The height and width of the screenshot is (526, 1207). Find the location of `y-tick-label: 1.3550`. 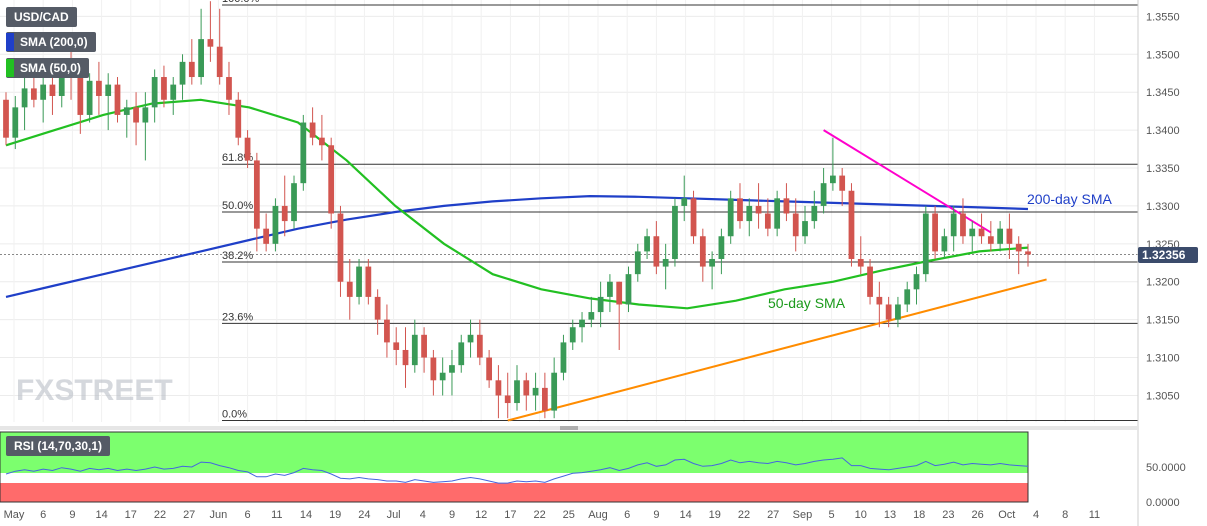

y-tick-label: 1.3550 is located at coordinates (1163, 17).